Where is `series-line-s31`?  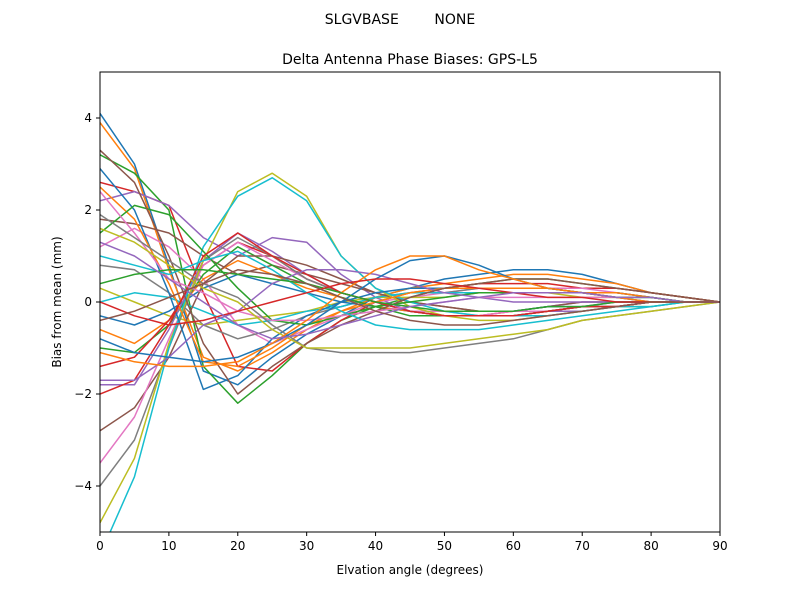
series-line-s31 is located at coordinates (410, 309).